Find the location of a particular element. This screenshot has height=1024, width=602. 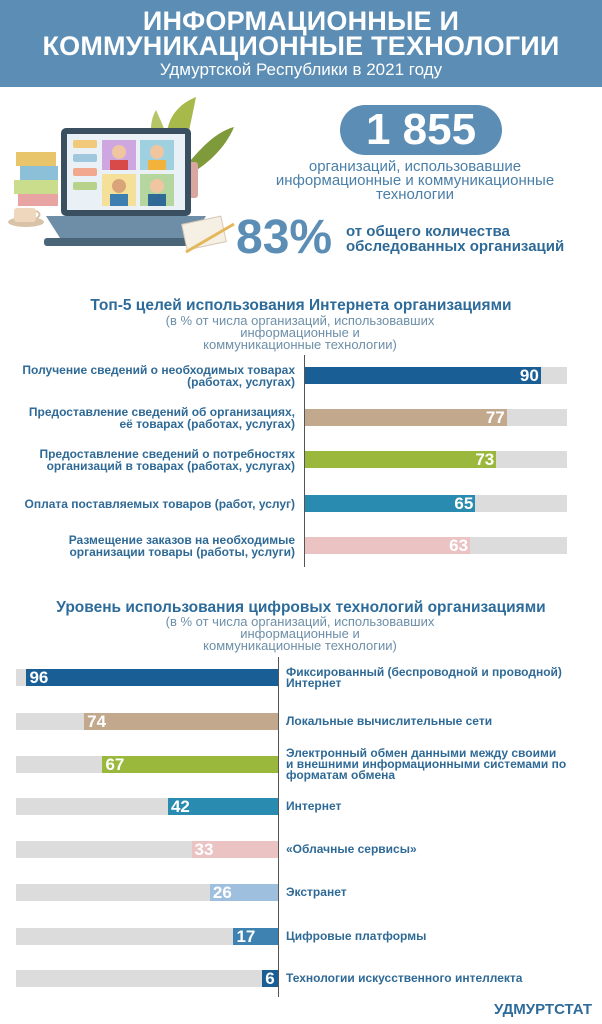

chart2-category-label: Экстранет is located at coordinates (436, 892).